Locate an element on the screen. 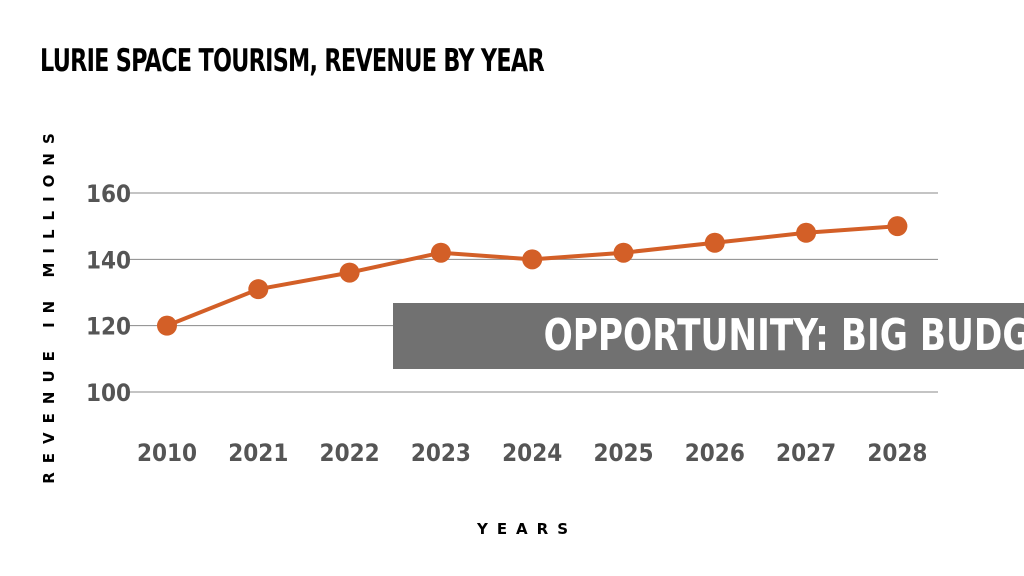 This screenshot has height=576, width=1024. x-axis-label: YEARS is located at coordinates (526, 529).